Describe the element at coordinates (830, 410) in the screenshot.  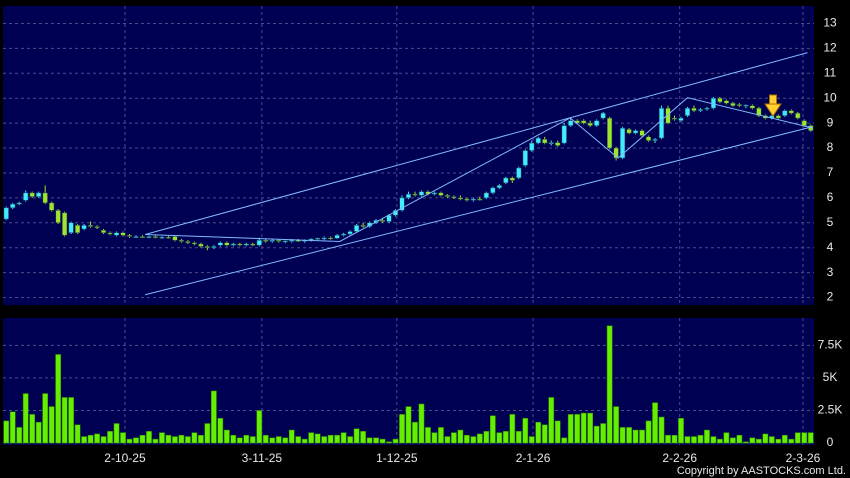
I see `y-tick-label: 2.5K` at that location.